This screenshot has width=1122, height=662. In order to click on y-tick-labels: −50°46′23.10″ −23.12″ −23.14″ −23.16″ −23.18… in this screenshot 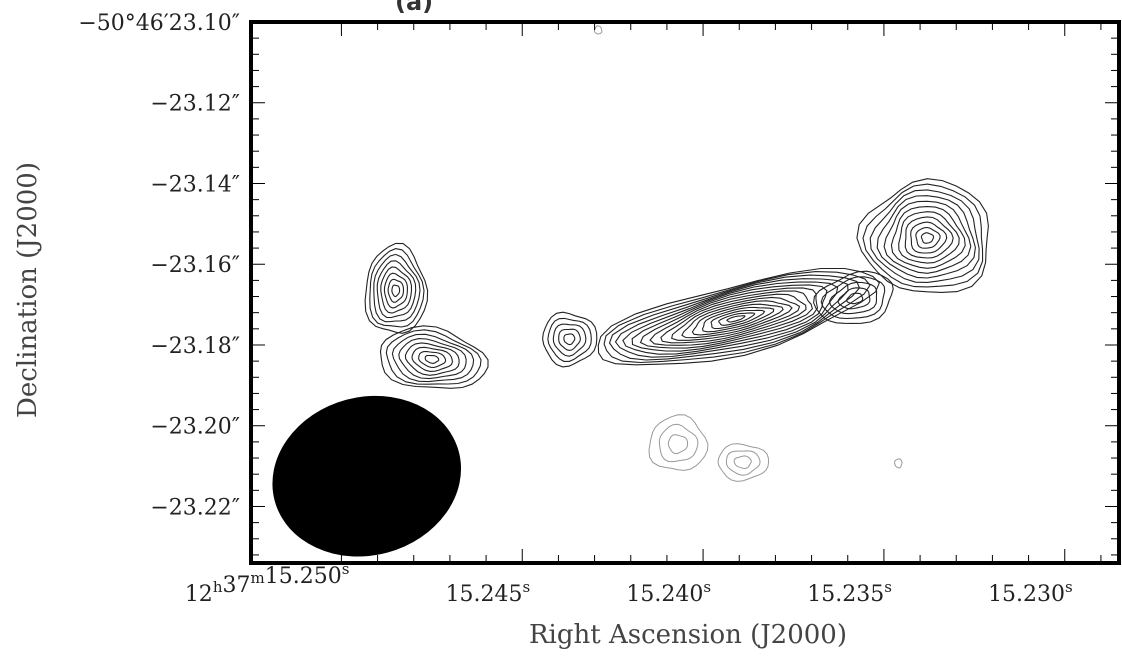, I will do `click(159, 265)`.